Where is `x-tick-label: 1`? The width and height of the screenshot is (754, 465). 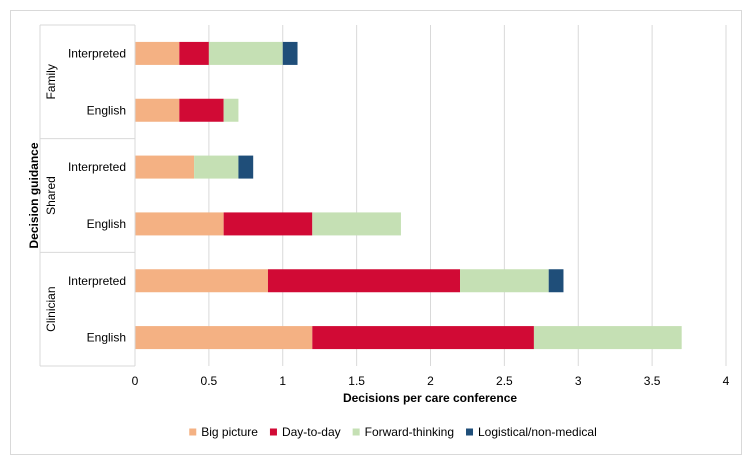 x-tick-label: 1 is located at coordinates (282, 381).